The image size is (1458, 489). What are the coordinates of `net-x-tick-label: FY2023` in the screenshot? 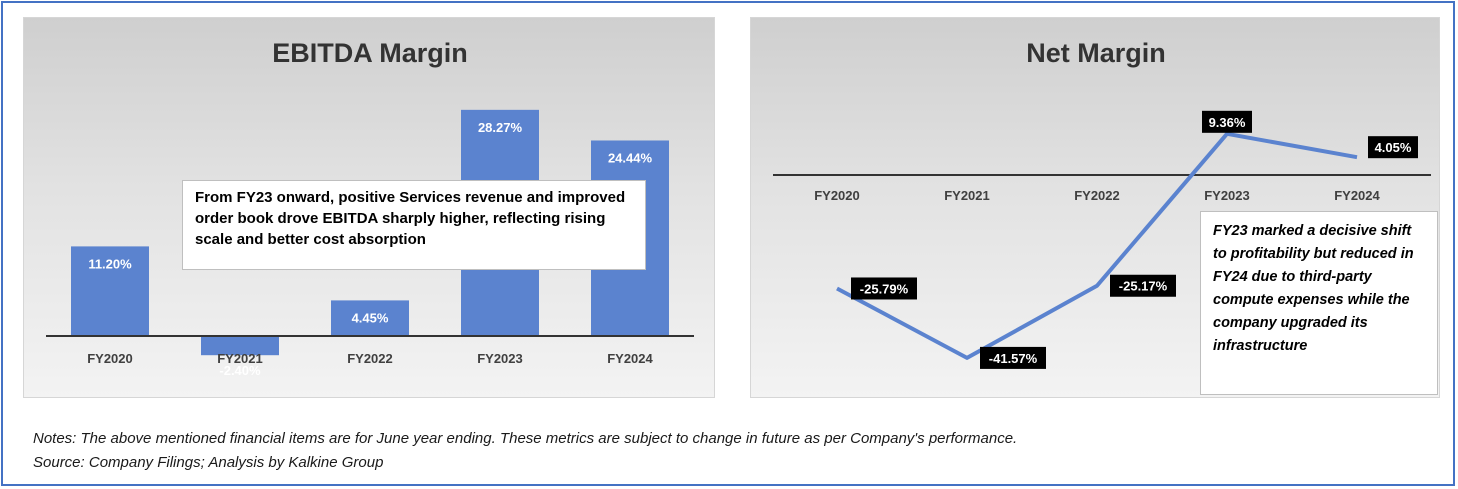 It's located at (1227, 195).